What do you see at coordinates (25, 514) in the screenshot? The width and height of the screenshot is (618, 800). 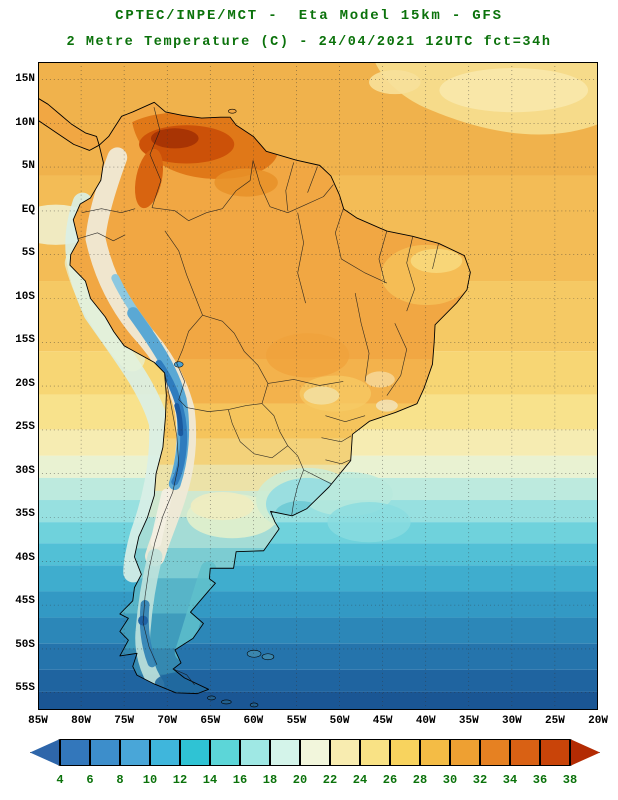 I see `lat-label: 35S` at bounding box center [25, 514].